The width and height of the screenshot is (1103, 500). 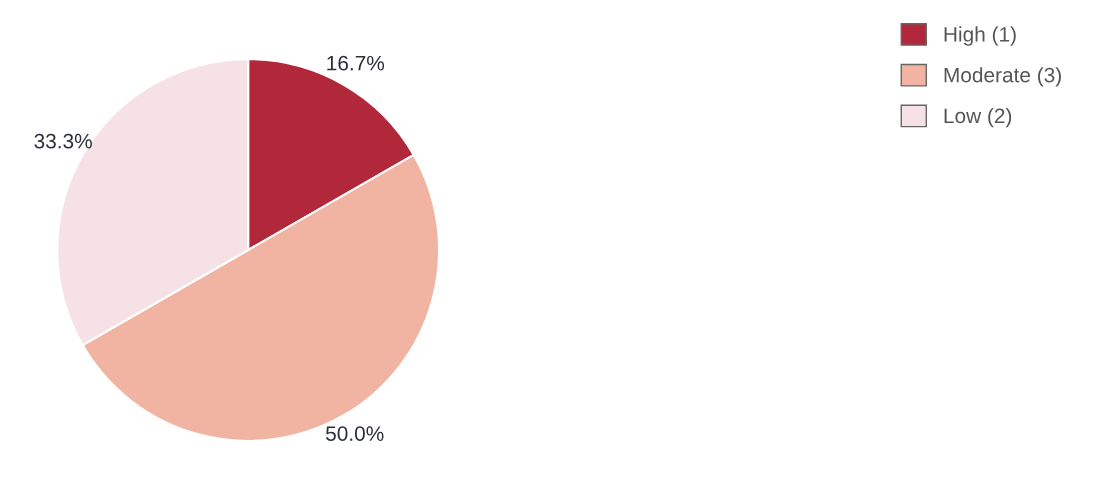 I want to click on legend-label: High (1), so click(x=980, y=36).